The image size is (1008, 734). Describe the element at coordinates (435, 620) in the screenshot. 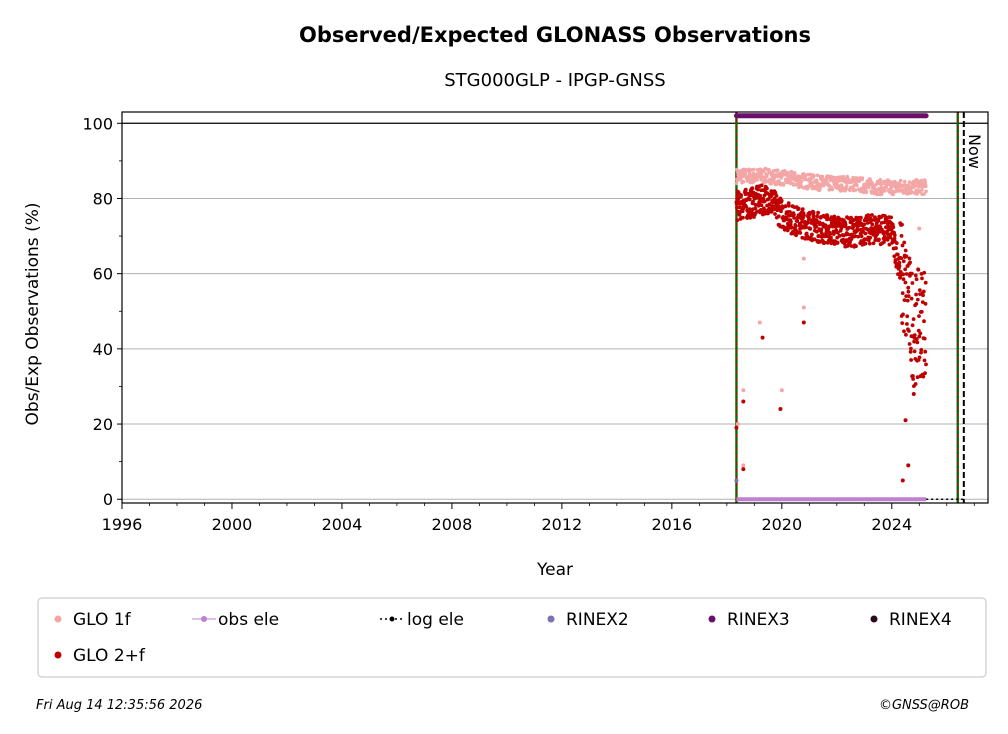

I see `legend-label-log-ele: log ele` at that location.